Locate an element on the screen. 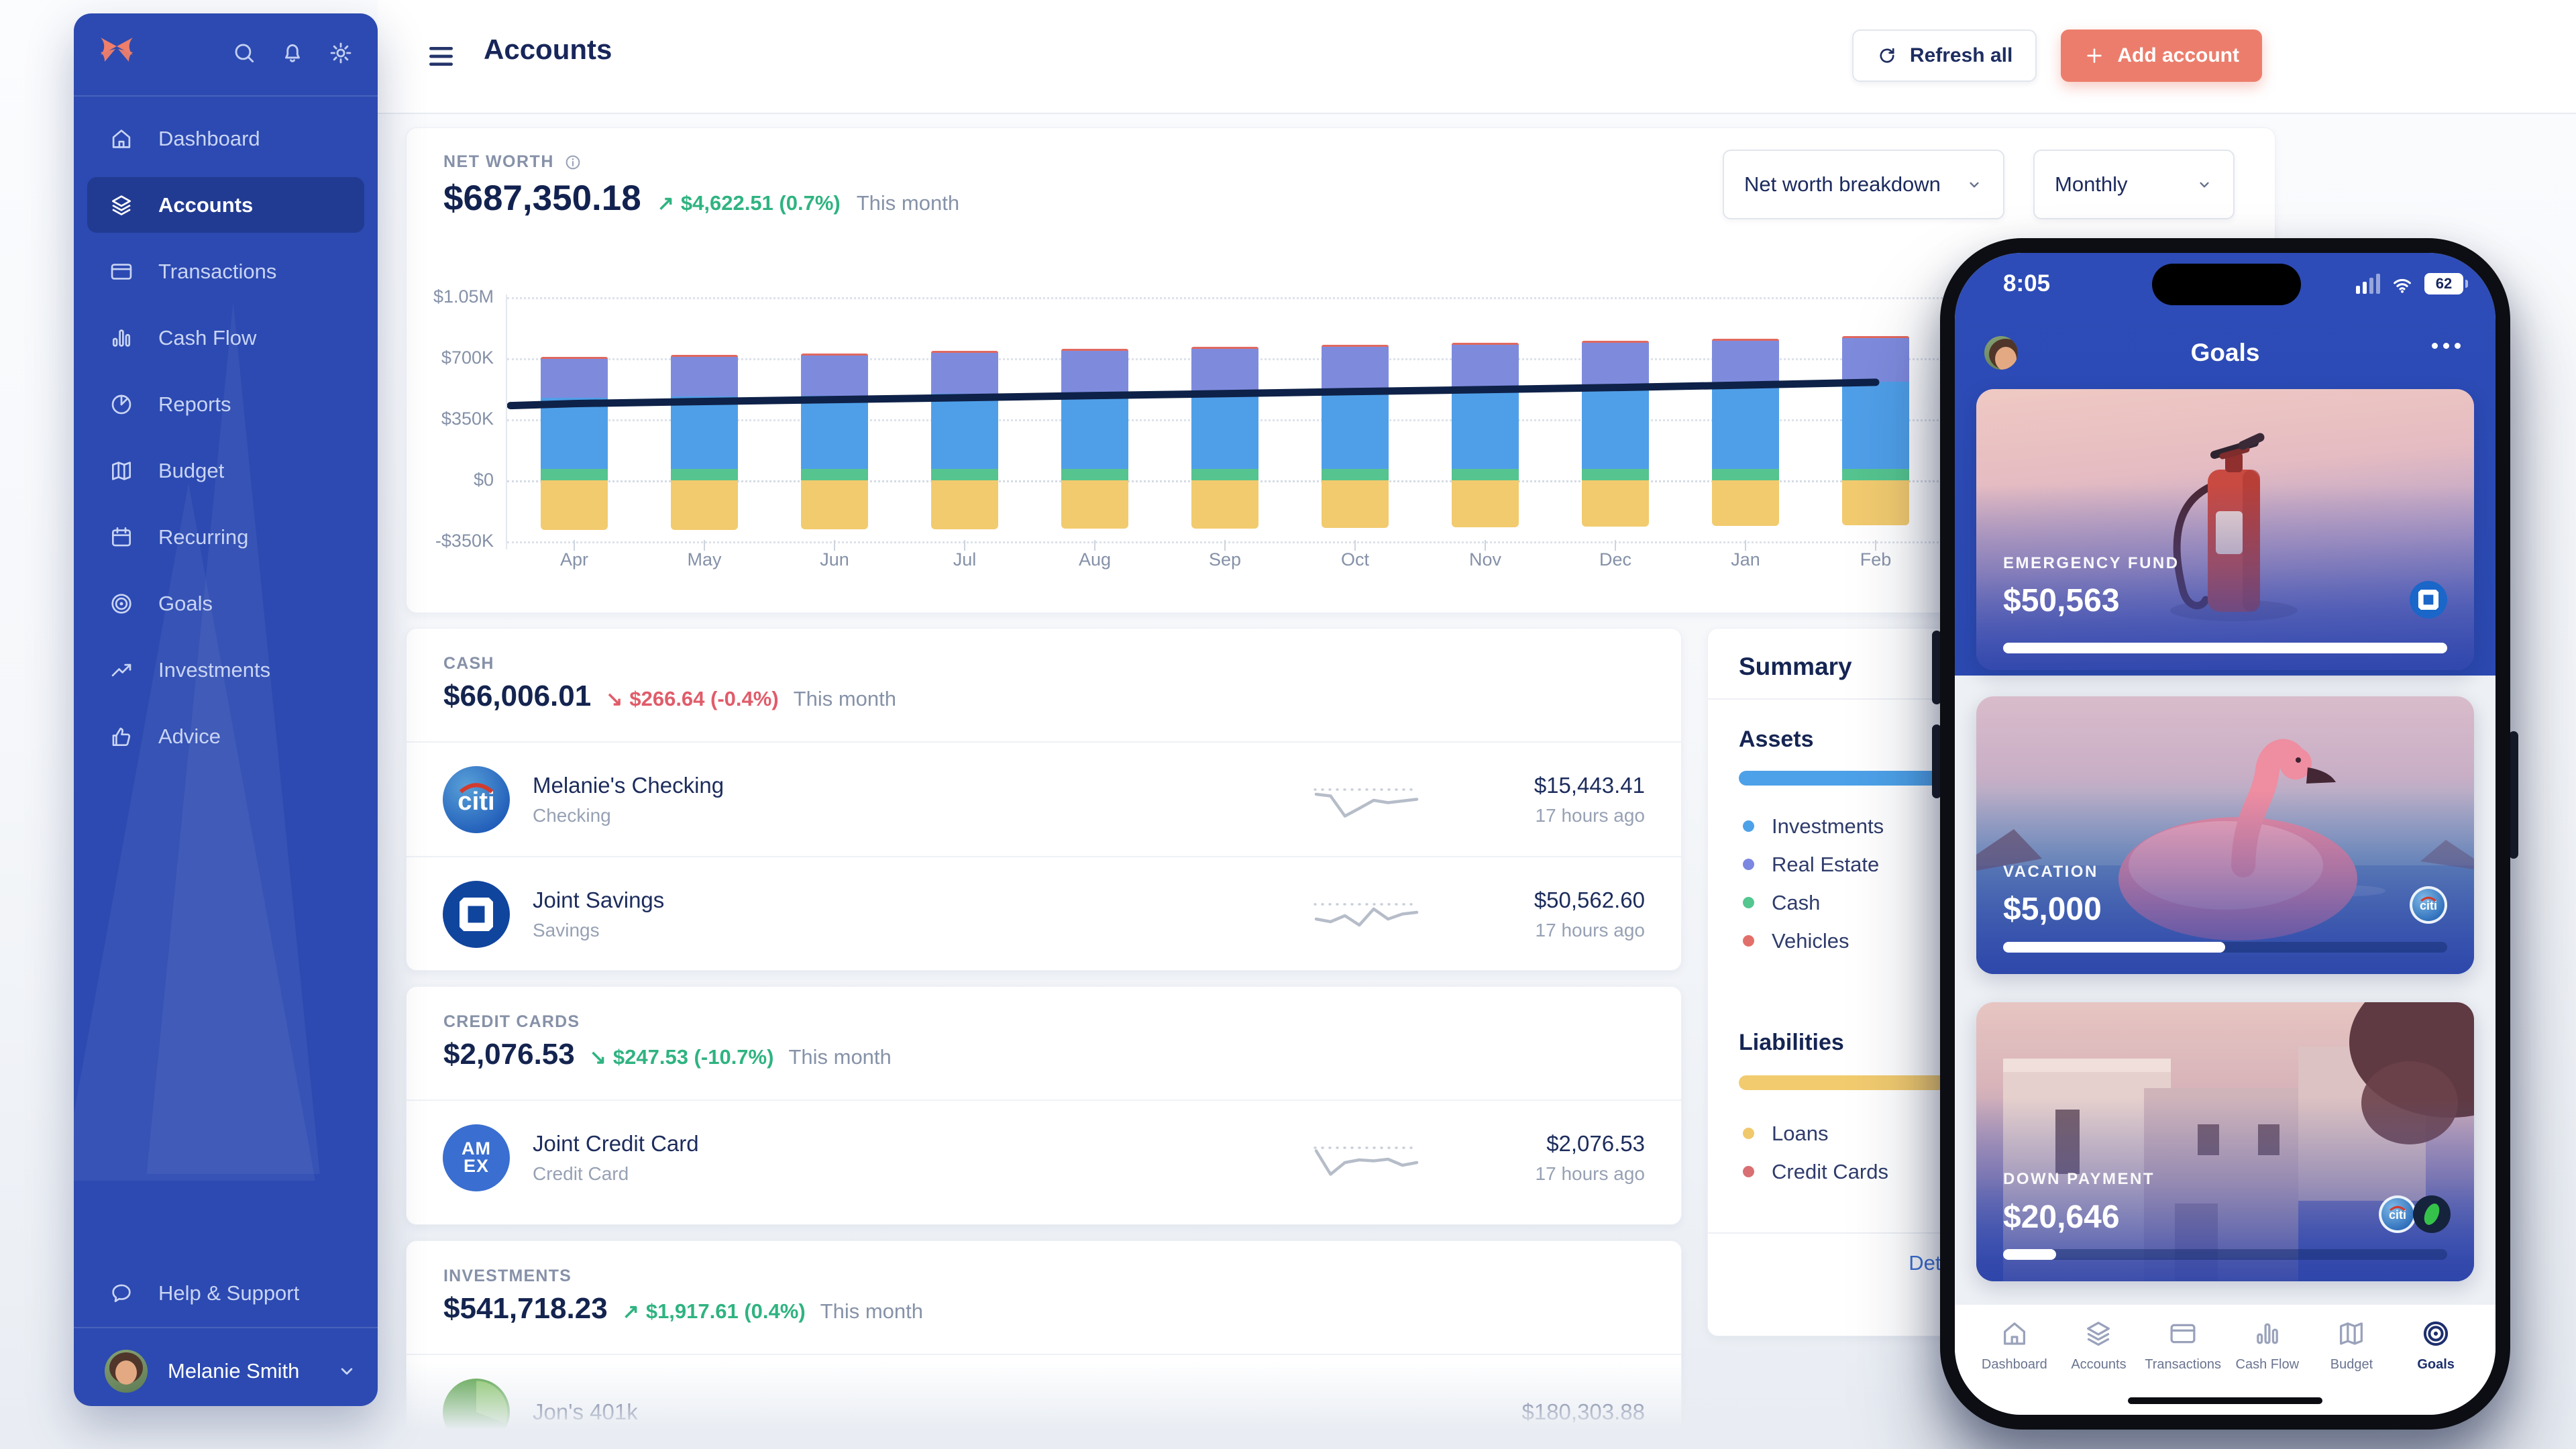 The width and height of the screenshot is (2576, 1449). x-axis-label: Jun is located at coordinates (834, 559).